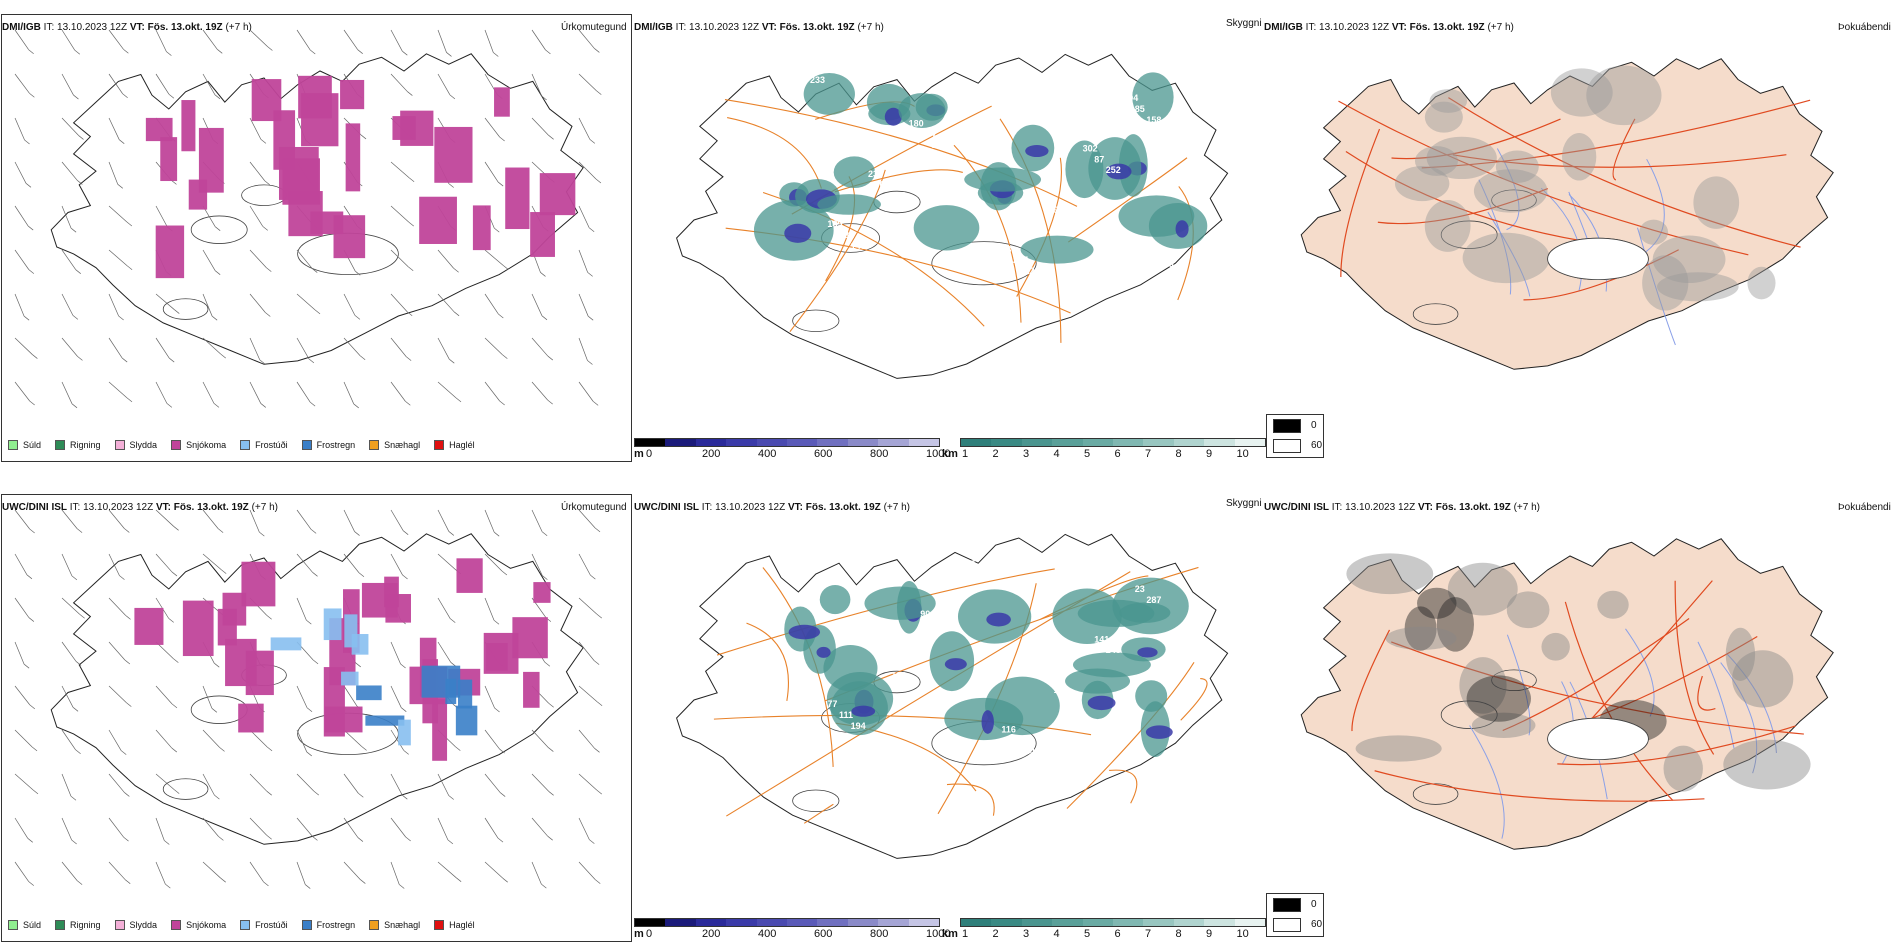  What do you see at coordinates (143, 925) in the screenshot?
I see `legend-label: Slydda` at bounding box center [143, 925].